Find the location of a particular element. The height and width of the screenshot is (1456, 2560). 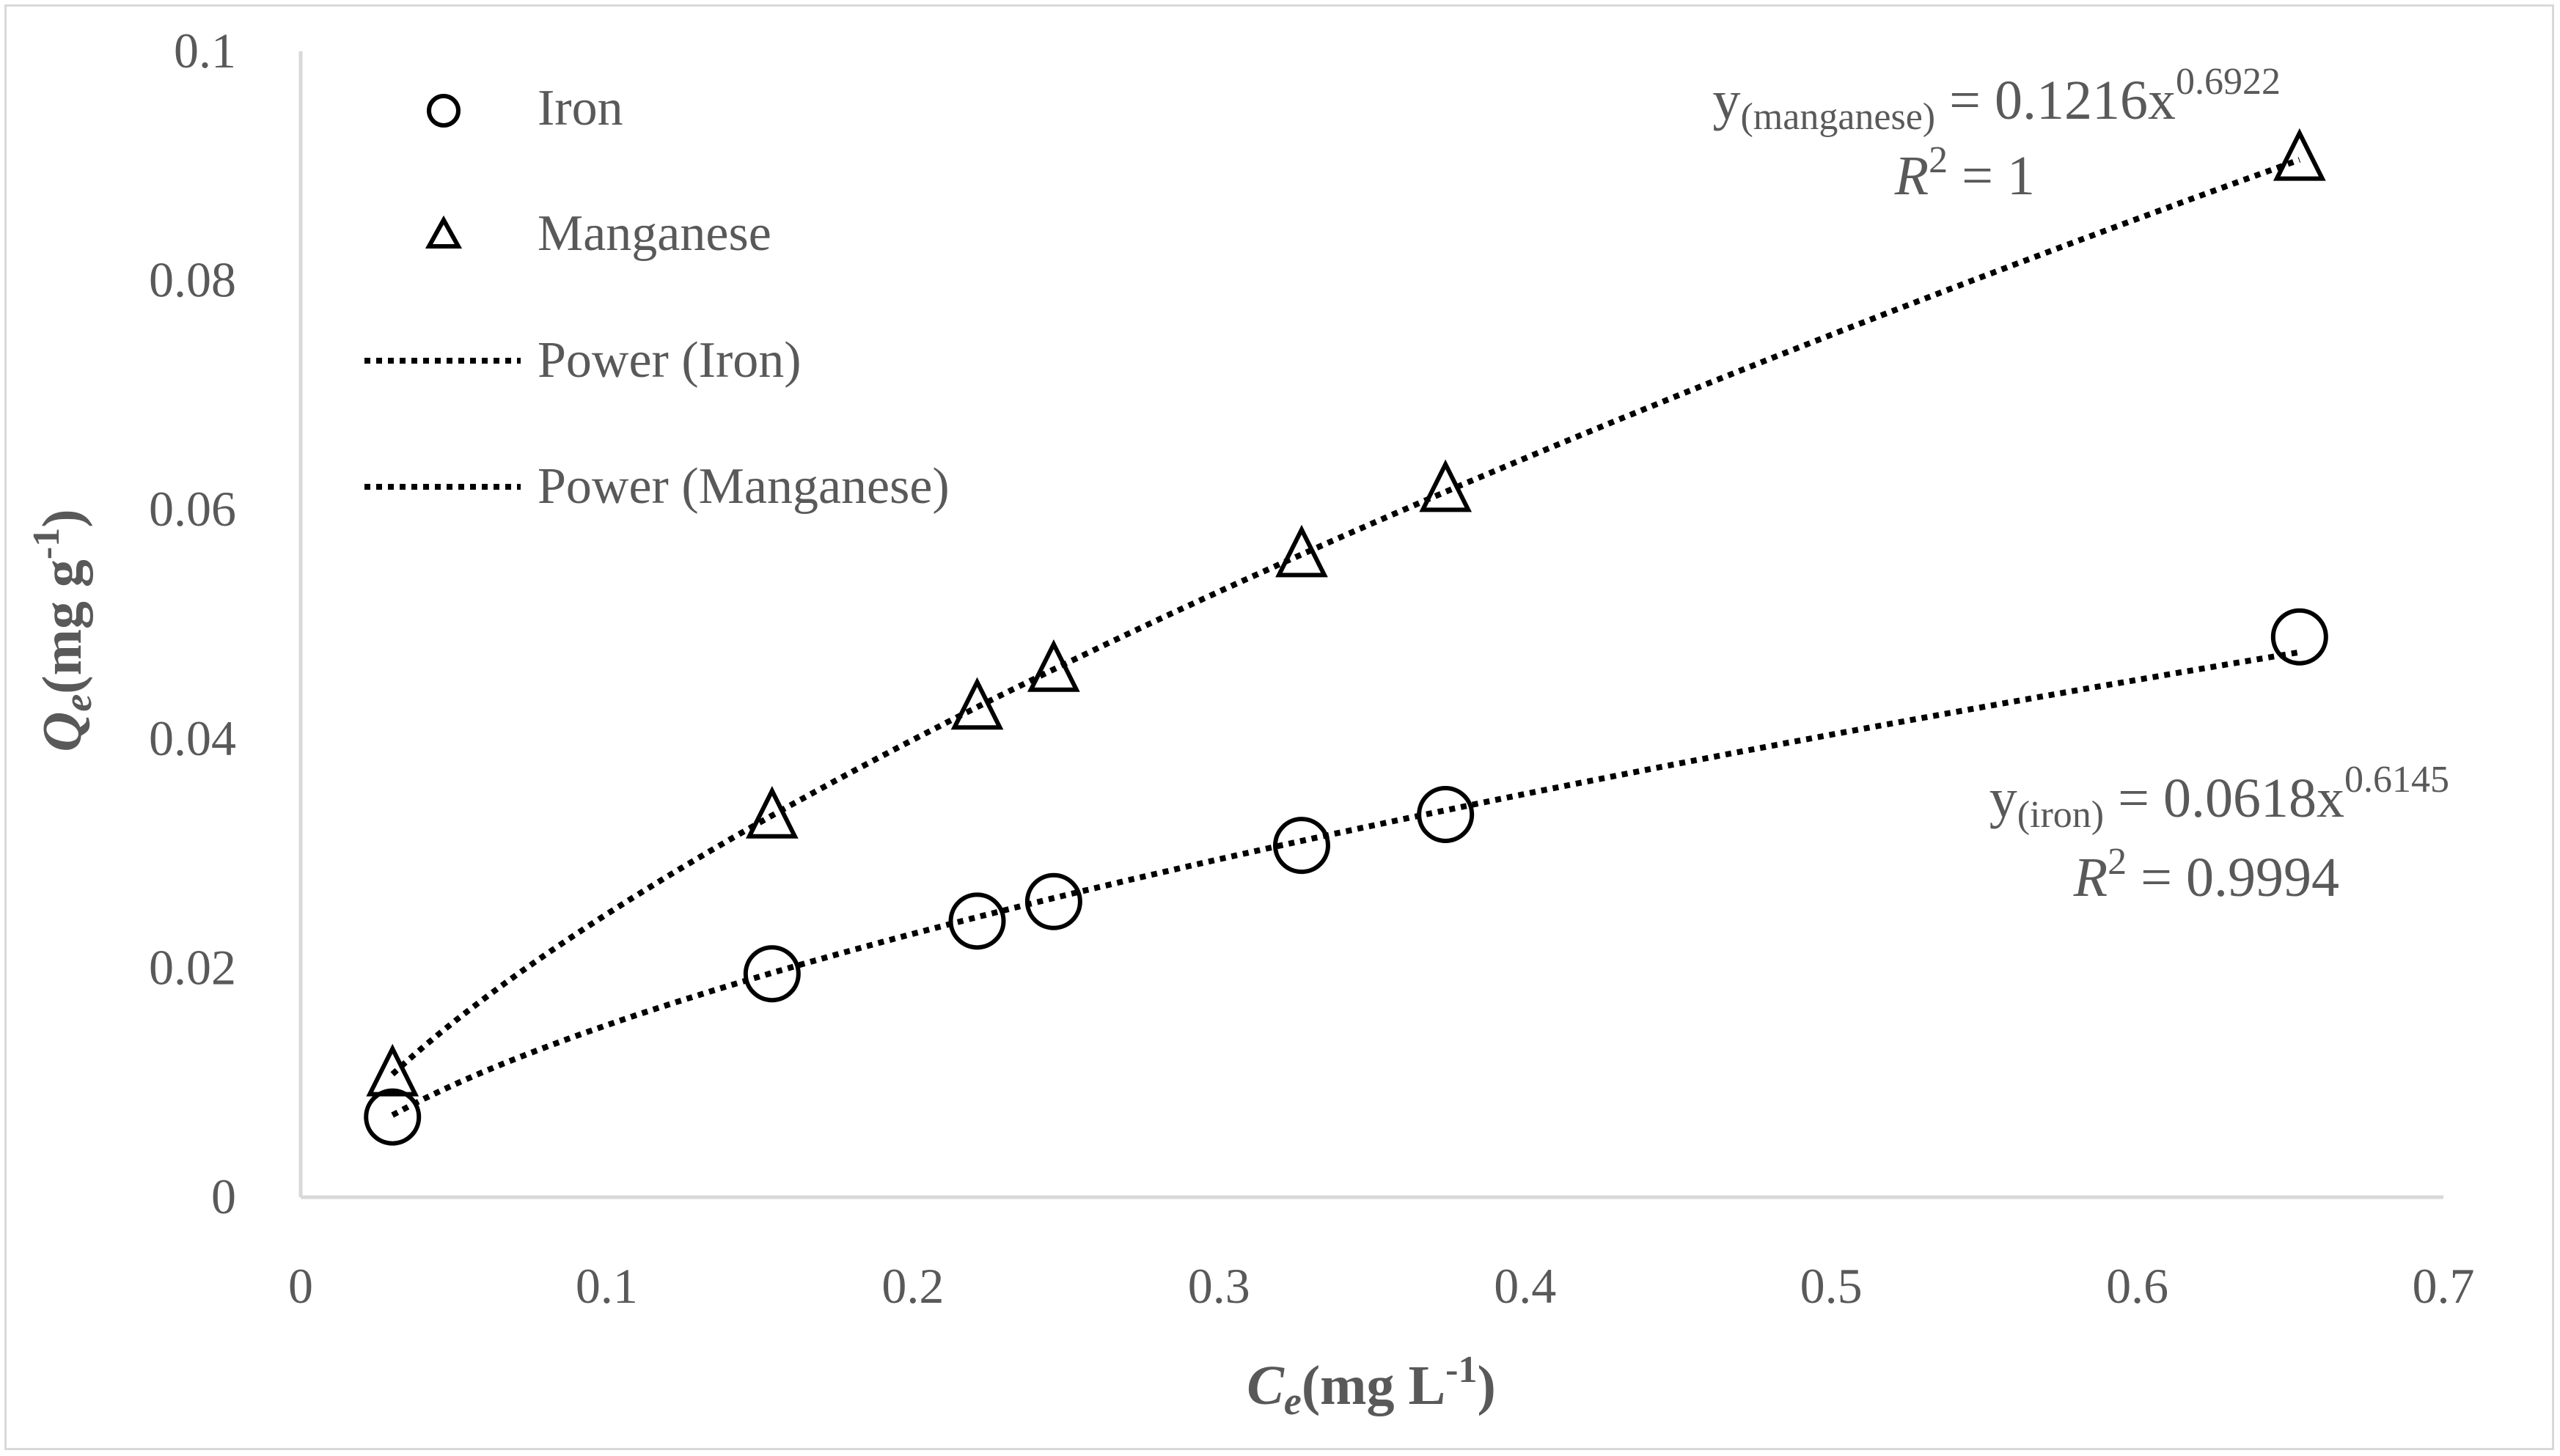

y-tick-label: 0.06 is located at coordinates (192, 509).